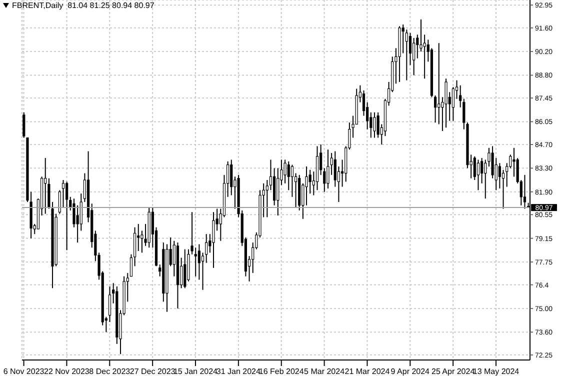  Describe the element at coordinates (410, 371) in the screenshot. I see `x-tick-label: 9 Apr 2024` at that location.